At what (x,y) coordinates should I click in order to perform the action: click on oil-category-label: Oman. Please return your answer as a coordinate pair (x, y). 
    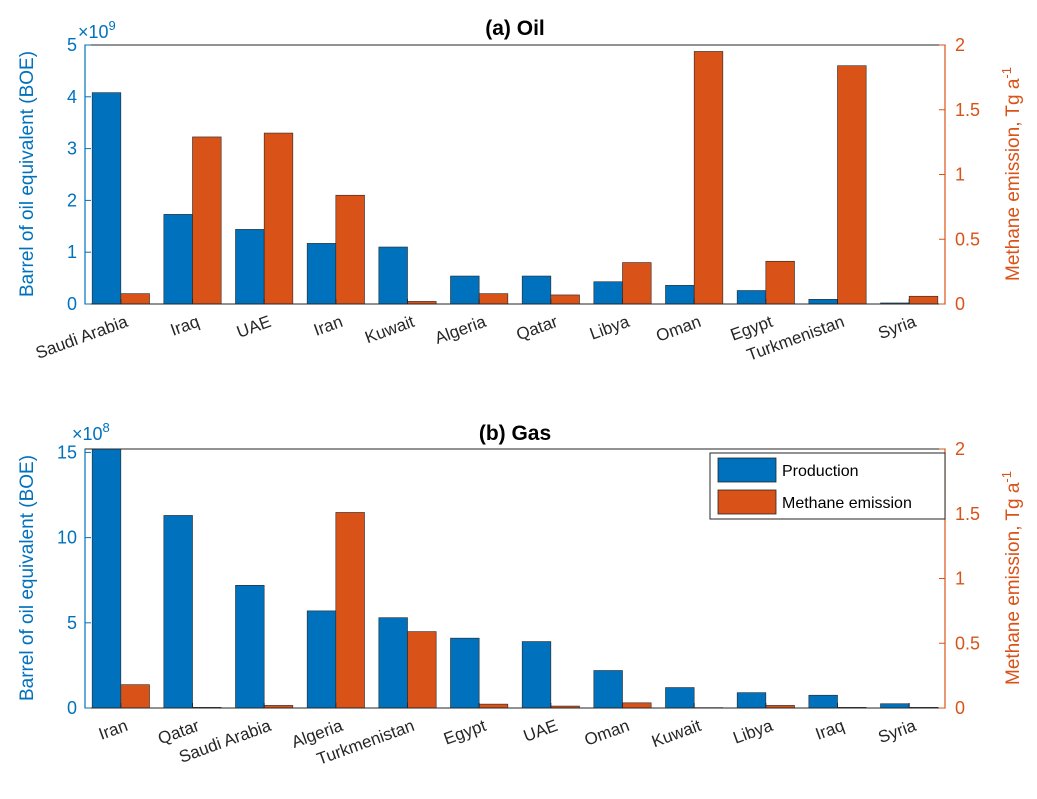
    Looking at the image, I should click on (679, 329).